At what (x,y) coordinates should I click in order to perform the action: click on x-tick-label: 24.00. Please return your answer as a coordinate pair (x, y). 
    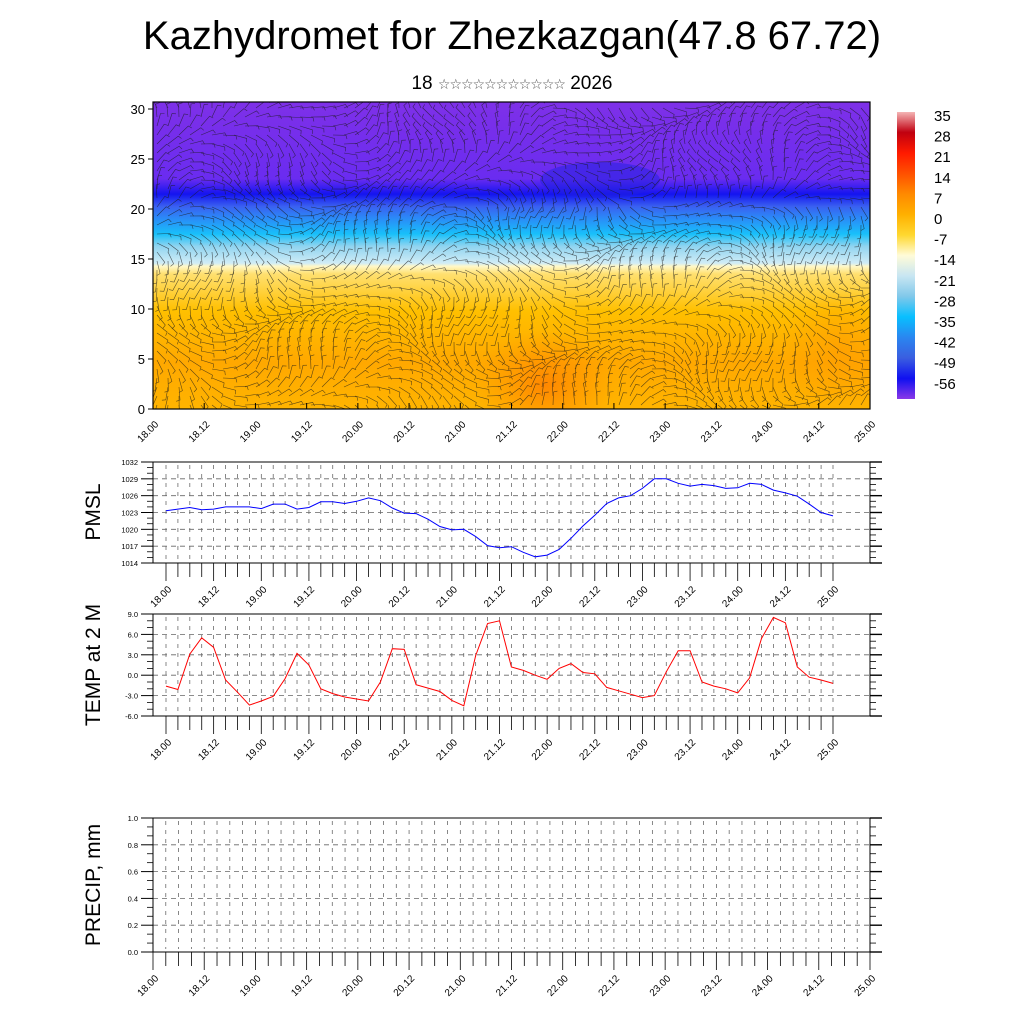
    Looking at the image, I should click on (763, 432).